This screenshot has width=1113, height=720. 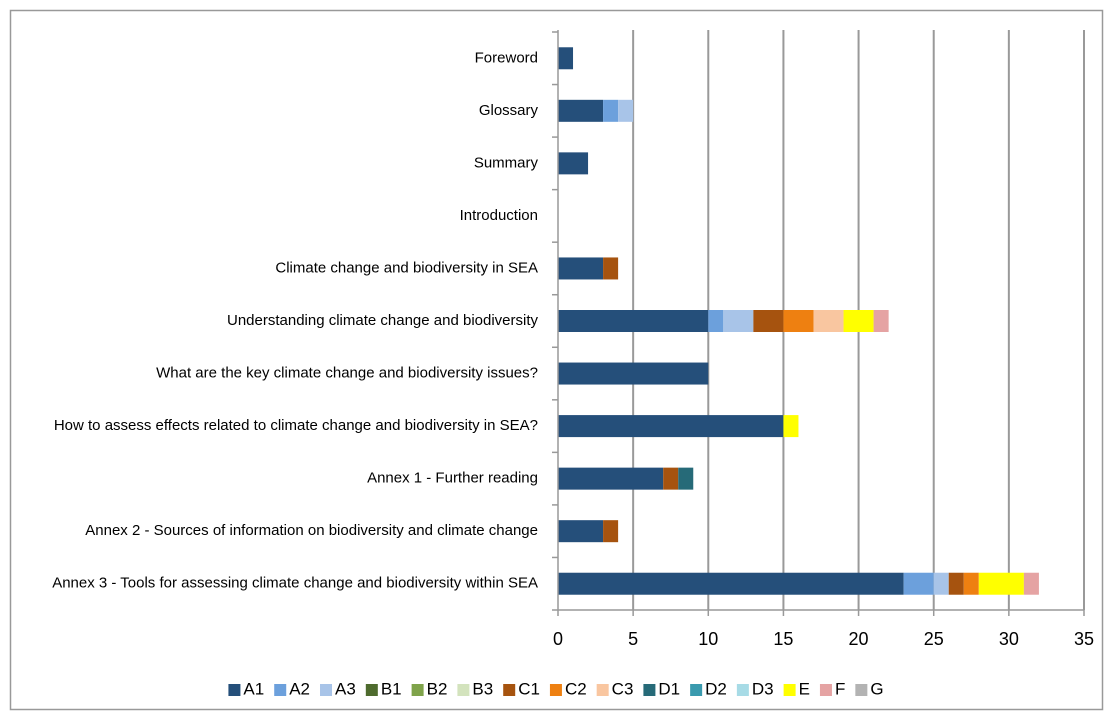 What do you see at coordinates (859, 639) in the screenshot?
I see `x-tick-label: 20` at bounding box center [859, 639].